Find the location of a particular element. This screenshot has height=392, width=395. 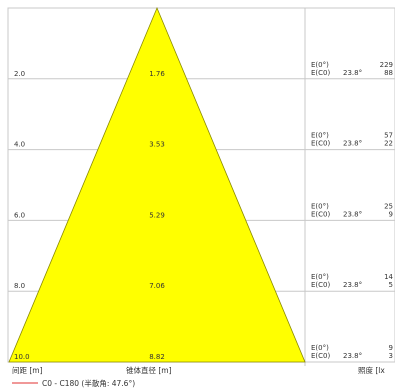

e0-label-4.0: E(0°) is located at coordinates (320, 136).